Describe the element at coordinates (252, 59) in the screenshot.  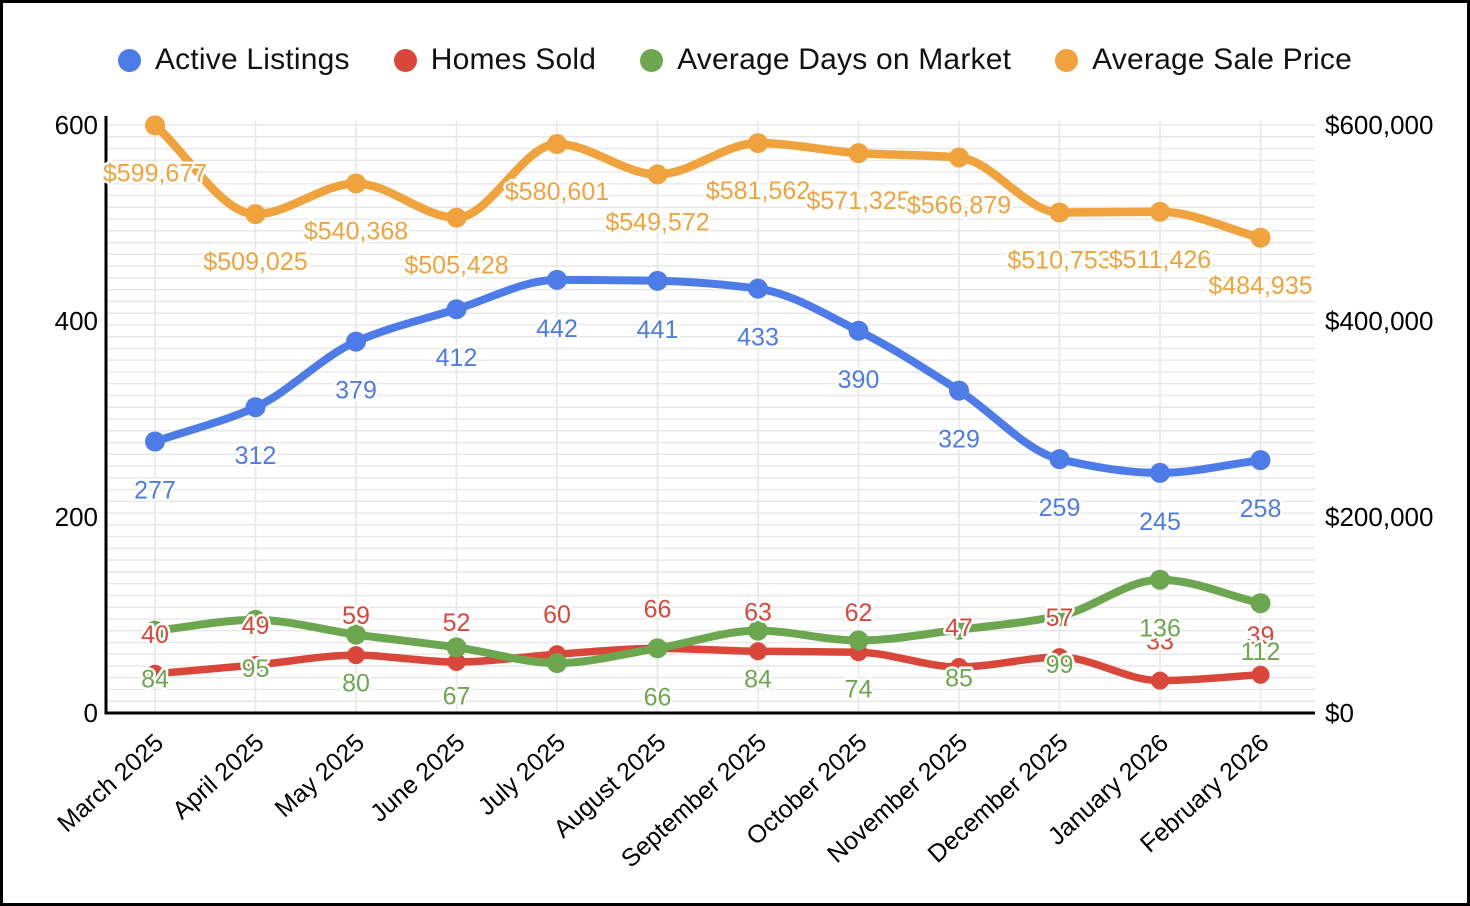
I see `legend-label: Active Listings` at that location.